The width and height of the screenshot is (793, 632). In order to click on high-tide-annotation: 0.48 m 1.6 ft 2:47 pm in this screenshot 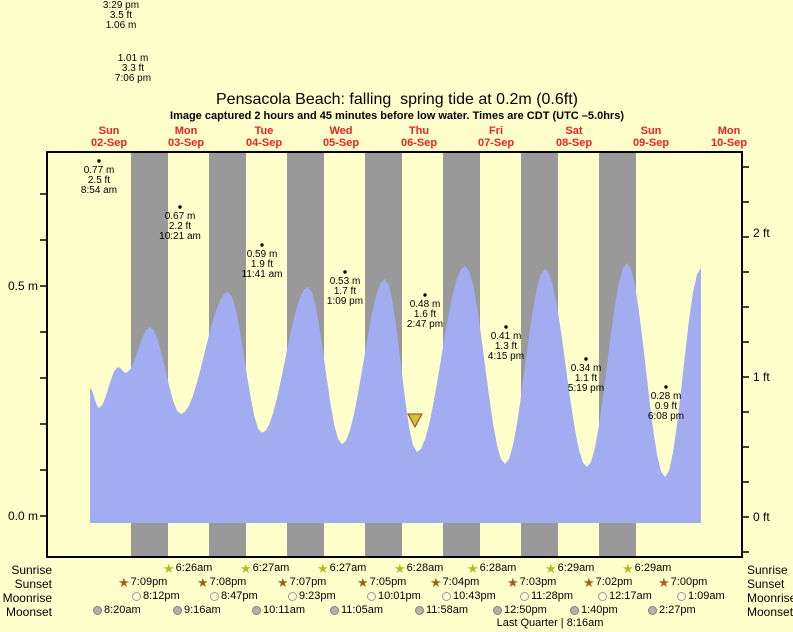, I will do `click(425, 314)`.